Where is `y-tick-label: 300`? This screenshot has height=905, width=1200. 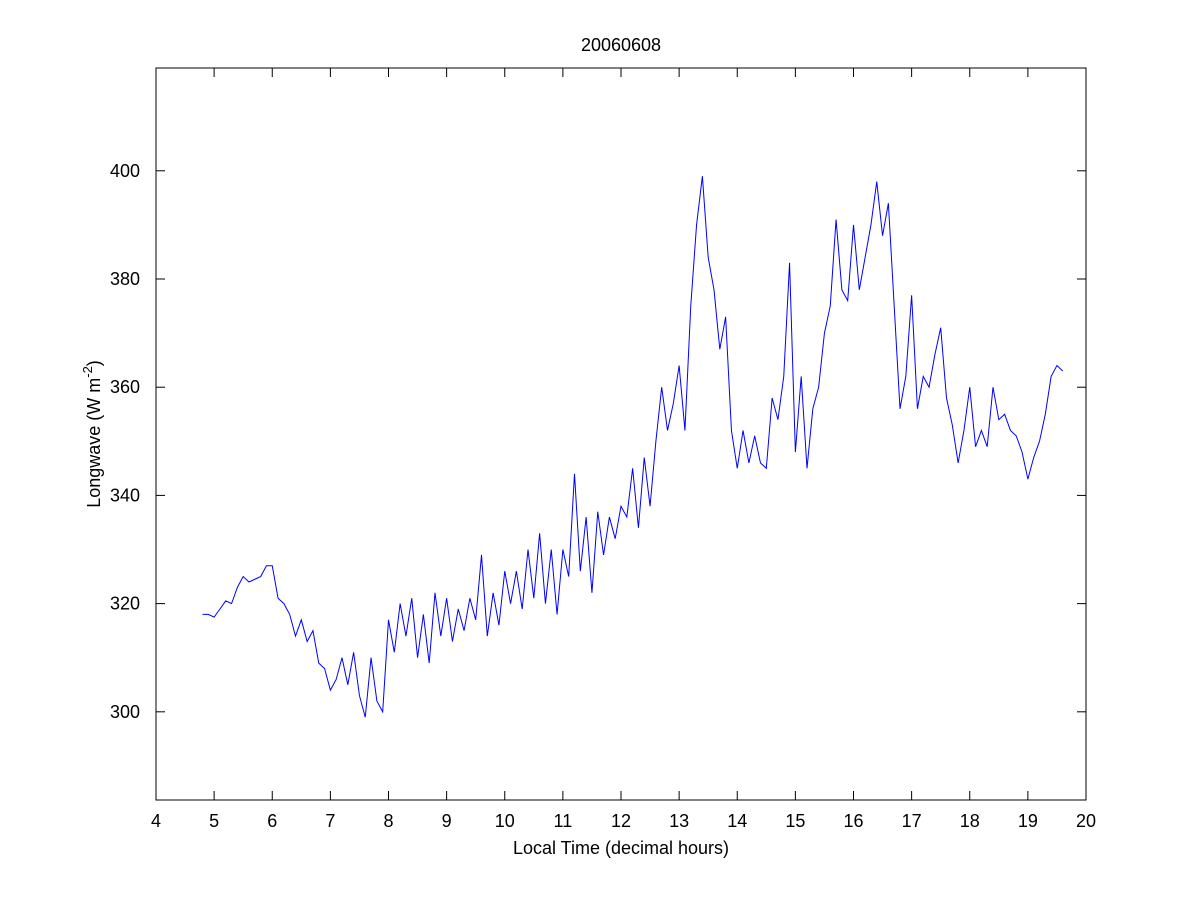
y-tick-label: 300 is located at coordinates (125, 712).